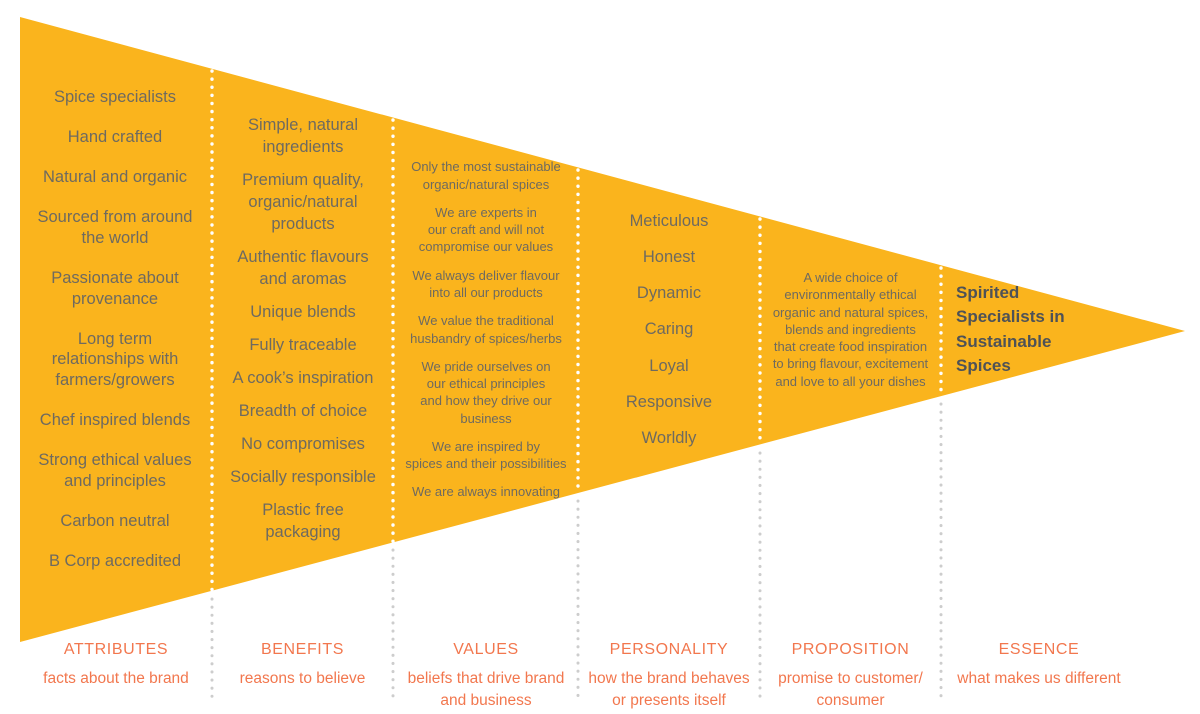 The image size is (1200, 714). What do you see at coordinates (116, 665) in the screenshot?
I see `label-attributes: ATTRIBUTES facts about the brand` at bounding box center [116, 665].